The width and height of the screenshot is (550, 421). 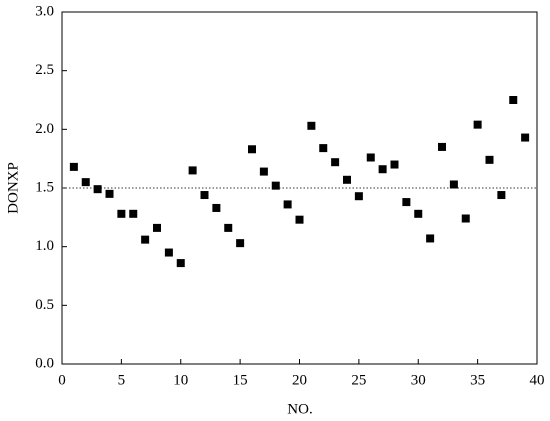 I want to click on x-tick-label: 20, so click(x=299, y=380).